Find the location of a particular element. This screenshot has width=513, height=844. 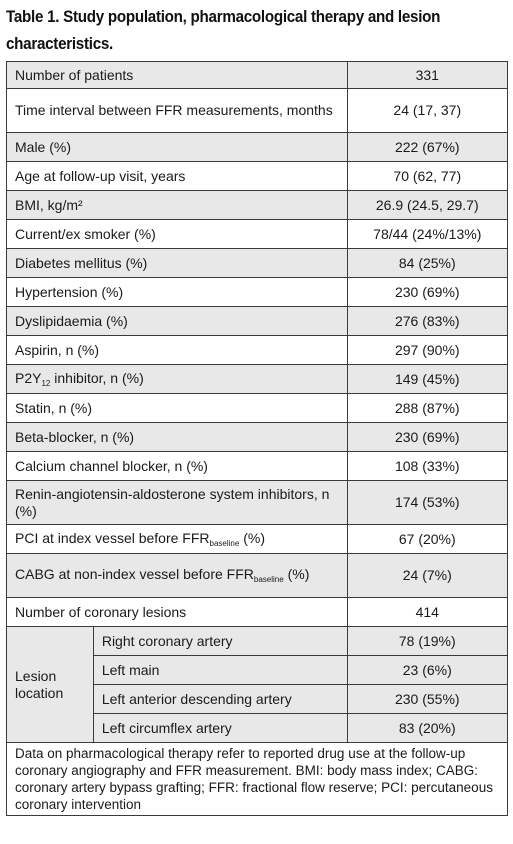

row-value: 297 (90%) is located at coordinates (427, 350).